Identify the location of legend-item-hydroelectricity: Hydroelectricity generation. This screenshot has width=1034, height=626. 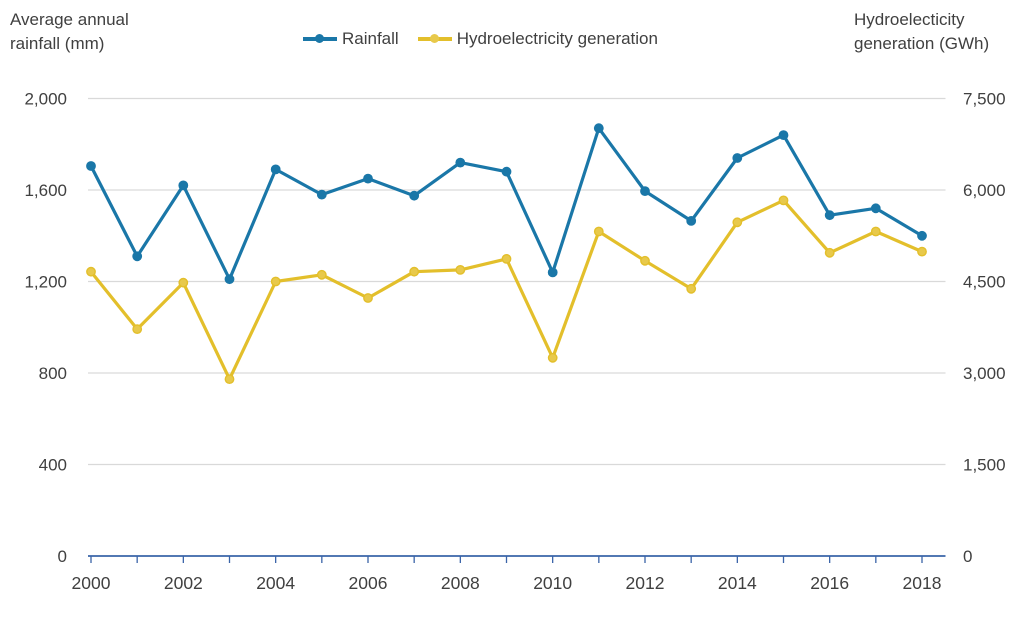
(537, 39).